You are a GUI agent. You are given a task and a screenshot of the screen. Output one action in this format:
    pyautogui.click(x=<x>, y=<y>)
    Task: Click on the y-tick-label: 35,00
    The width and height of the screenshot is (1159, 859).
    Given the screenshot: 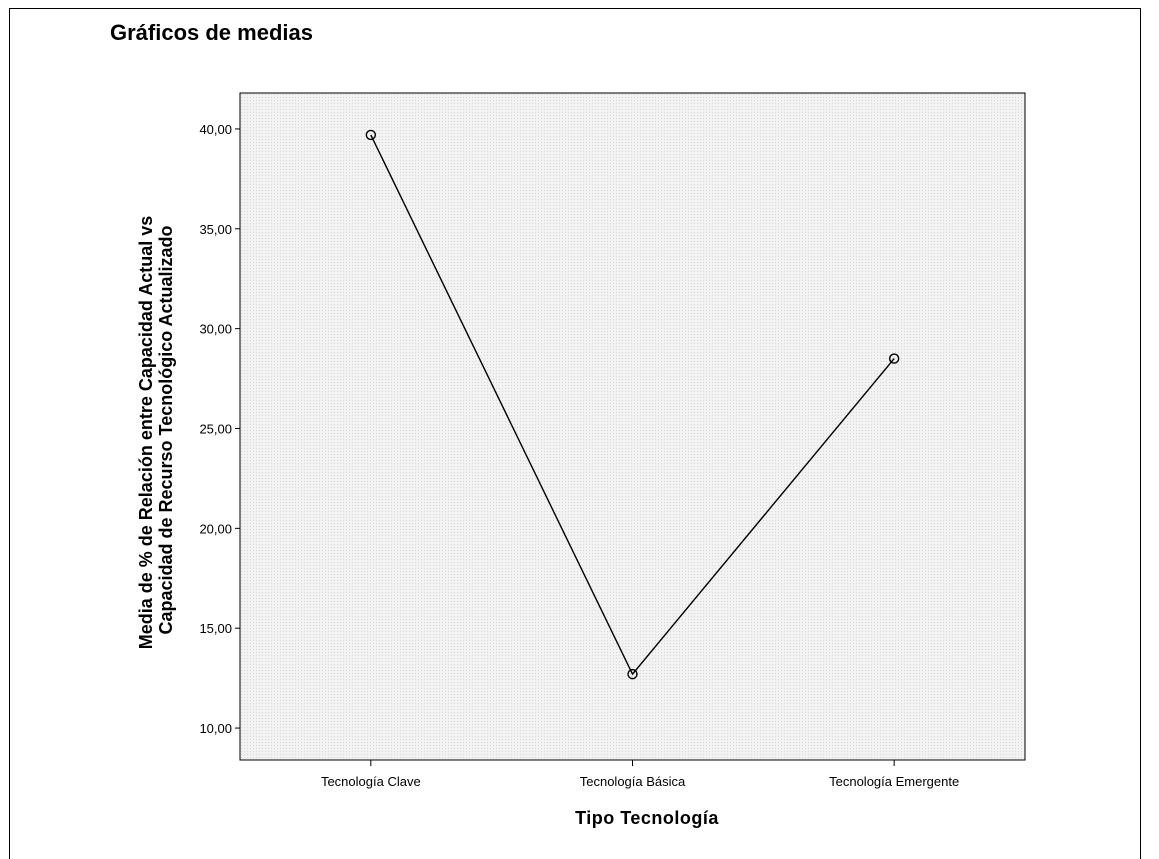 What is the action you would take?
    pyautogui.click(x=215, y=229)
    